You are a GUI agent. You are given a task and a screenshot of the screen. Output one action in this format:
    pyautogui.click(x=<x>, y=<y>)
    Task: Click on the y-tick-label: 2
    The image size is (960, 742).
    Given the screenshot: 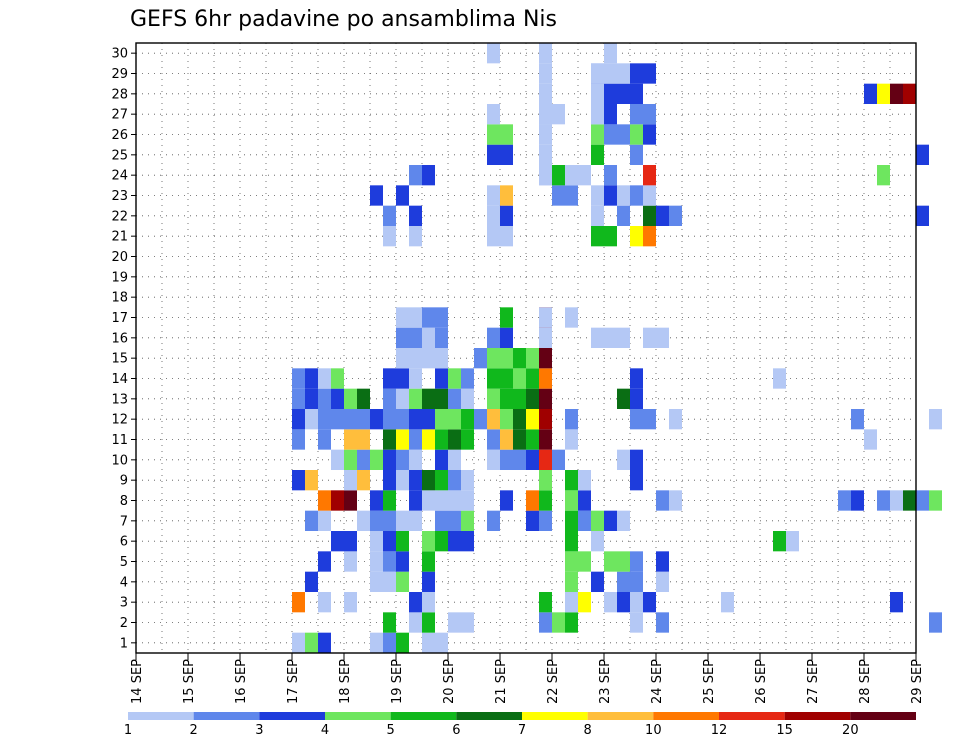 What is the action you would take?
    pyautogui.click(x=124, y=623)
    